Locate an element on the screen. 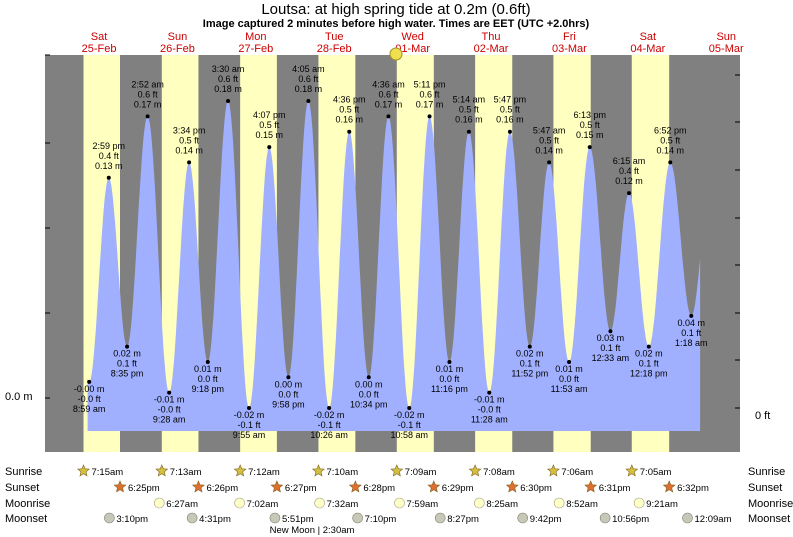 Image resolution: width=793 pixels, height=537 pixels. tide-label: -0.0 ft is located at coordinates (90, 399).